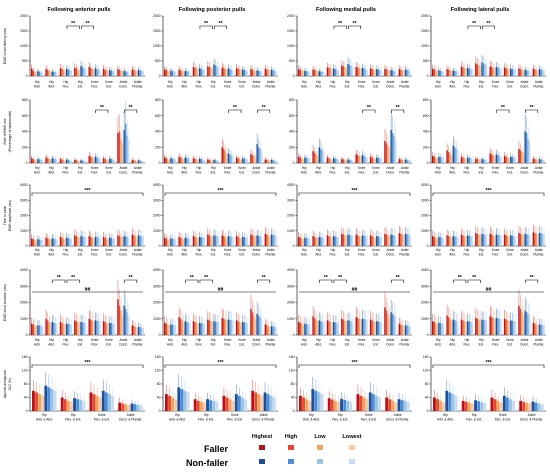  What do you see at coordinates (351, 437) in the screenshot?
I see `legend-level-lowest: Lowest` at bounding box center [351, 437].